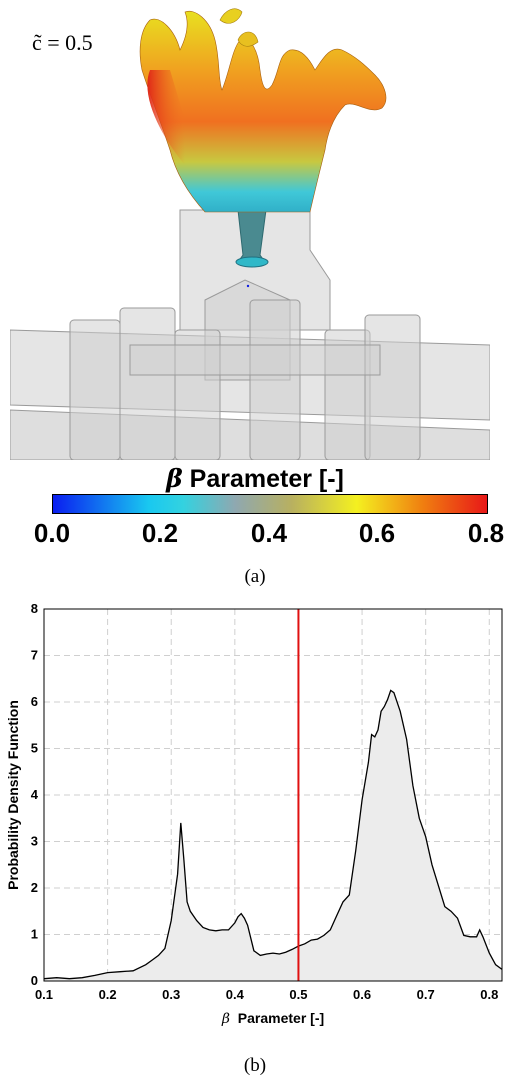 Image resolution: width=510 pixels, height=1083 pixels. I want to click on y-tick-label: 6, so click(34, 701).